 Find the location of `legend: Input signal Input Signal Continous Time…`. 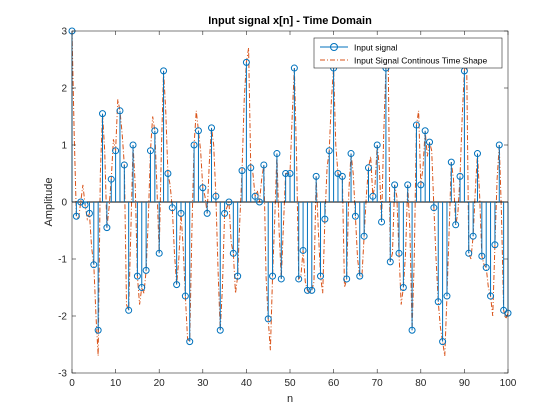

legend: Input signal Input Signal Continous Time… is located at coordinates (408, 53).